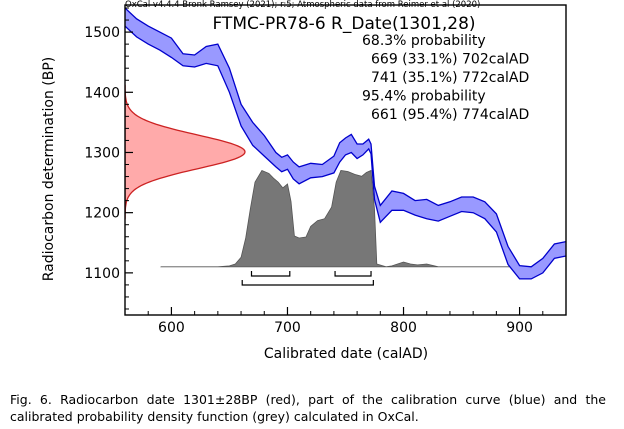 The width and height of the screenshot is (624, 429). What do you see at coordinates (424, 41) in the screenshot?
I see `annotation-line-1: 68.3% probability` at bounding box center [424, 41].